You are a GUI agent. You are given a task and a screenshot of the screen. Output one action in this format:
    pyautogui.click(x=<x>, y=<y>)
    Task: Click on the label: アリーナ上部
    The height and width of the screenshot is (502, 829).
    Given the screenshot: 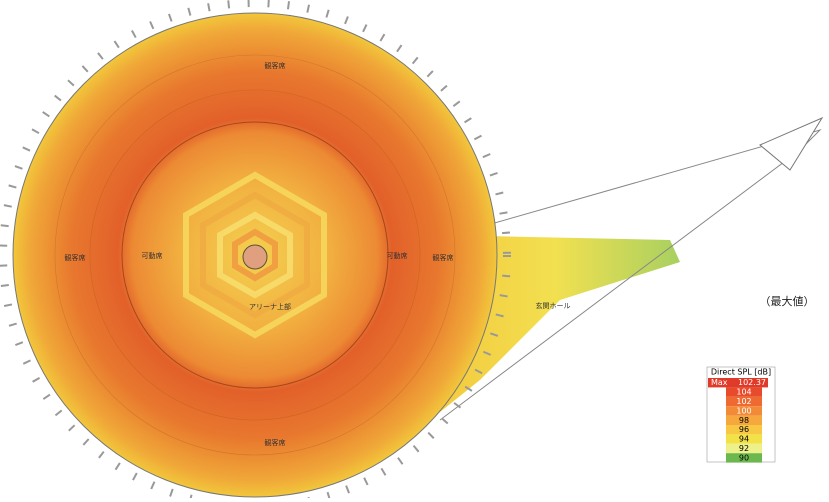 What is the action you would take?
    pyautogui.click(x=270, y=306)
    